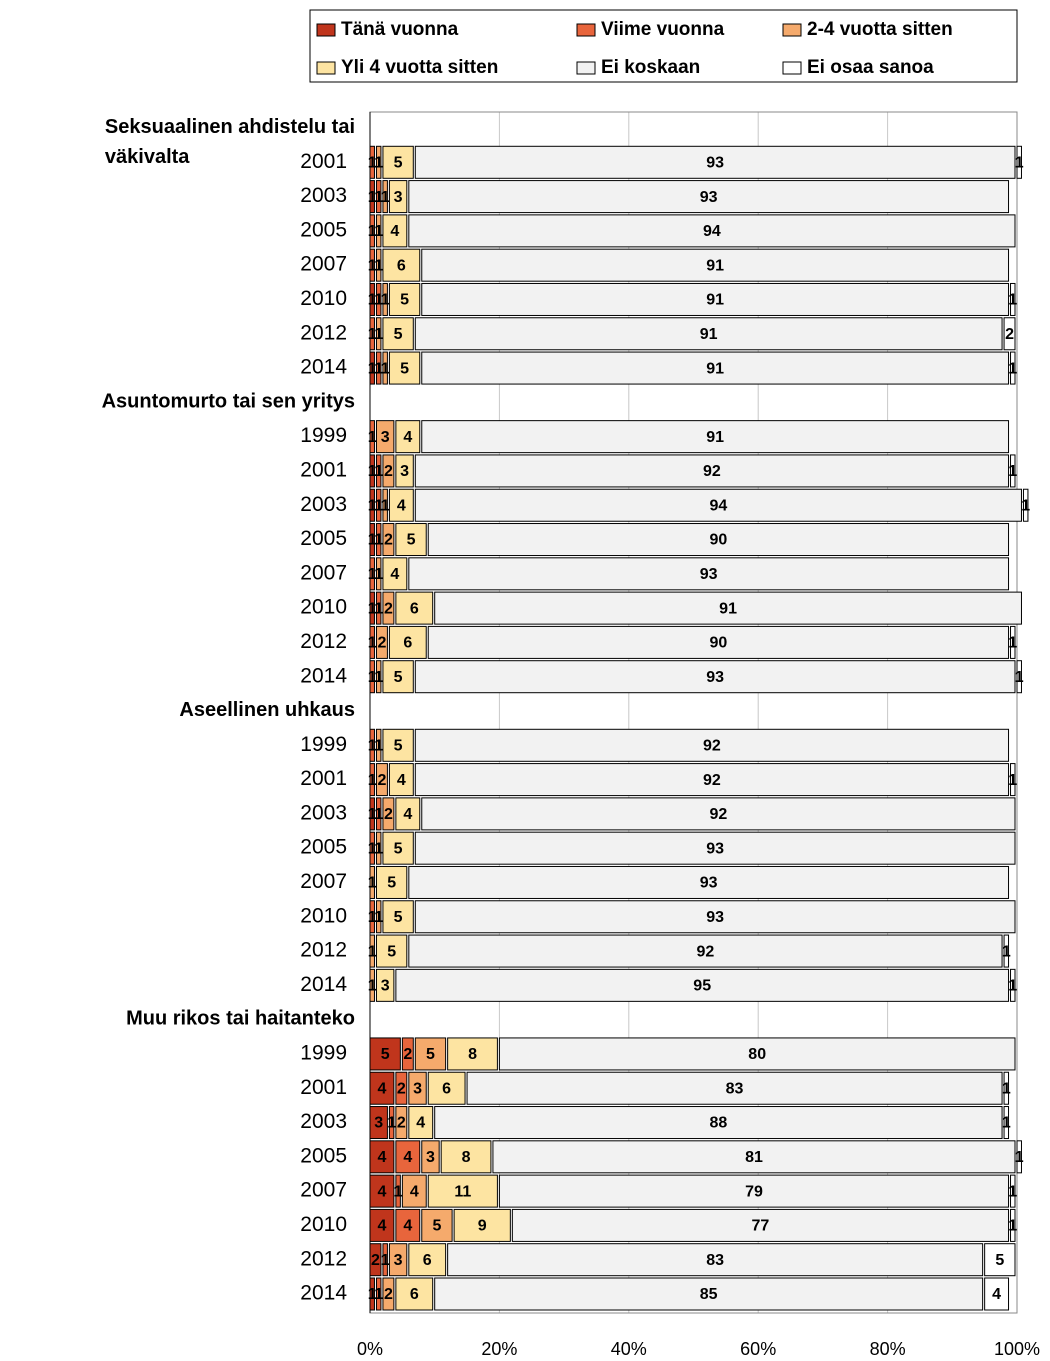  Describe the element at coordinates (650, 67) in the screenshot. I see `legend-label: Ei koskaan` at that location.